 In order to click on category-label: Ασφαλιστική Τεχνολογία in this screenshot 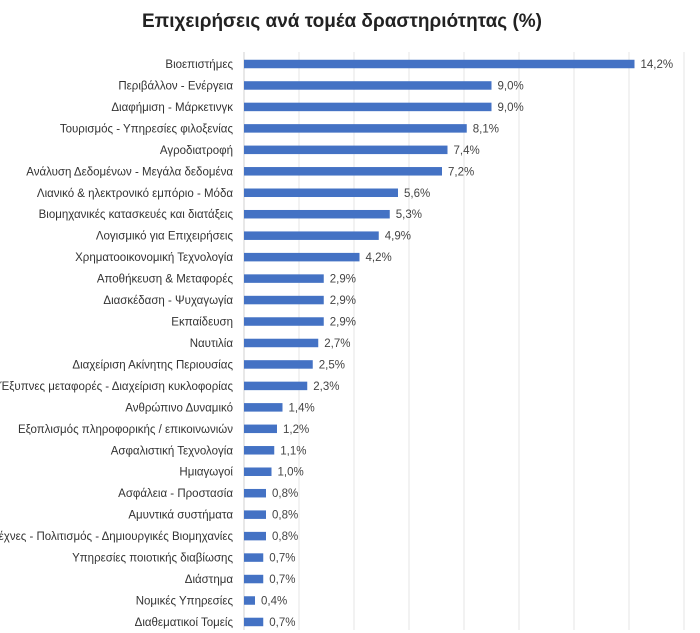, I will do `click(172, 451)`.